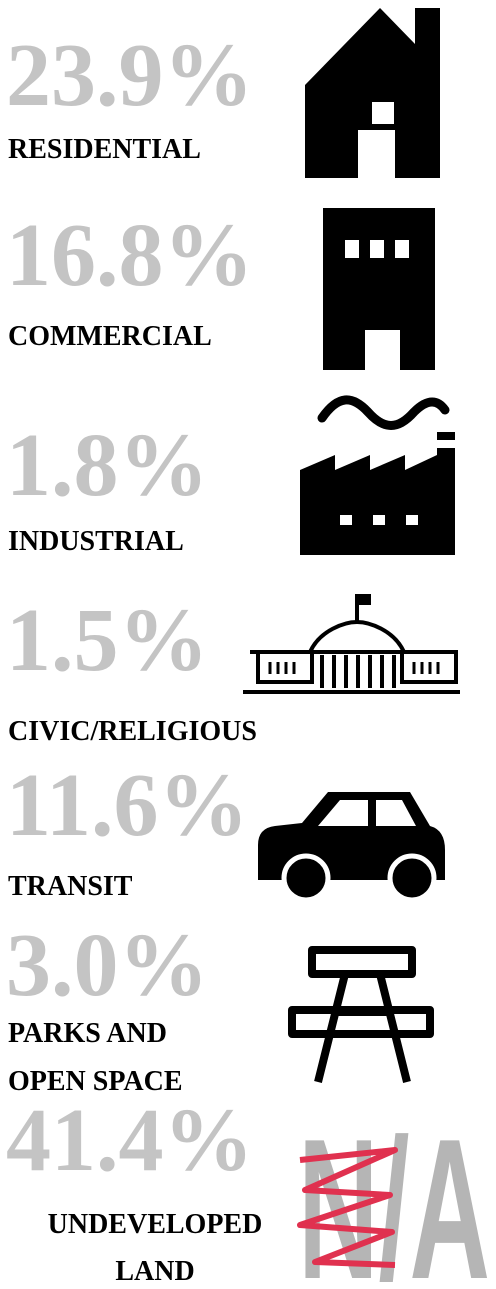 Image resolution: width=496 pixels, height=1289 pixels. I want to click on percent: 41.4%, so click(130, 1140).